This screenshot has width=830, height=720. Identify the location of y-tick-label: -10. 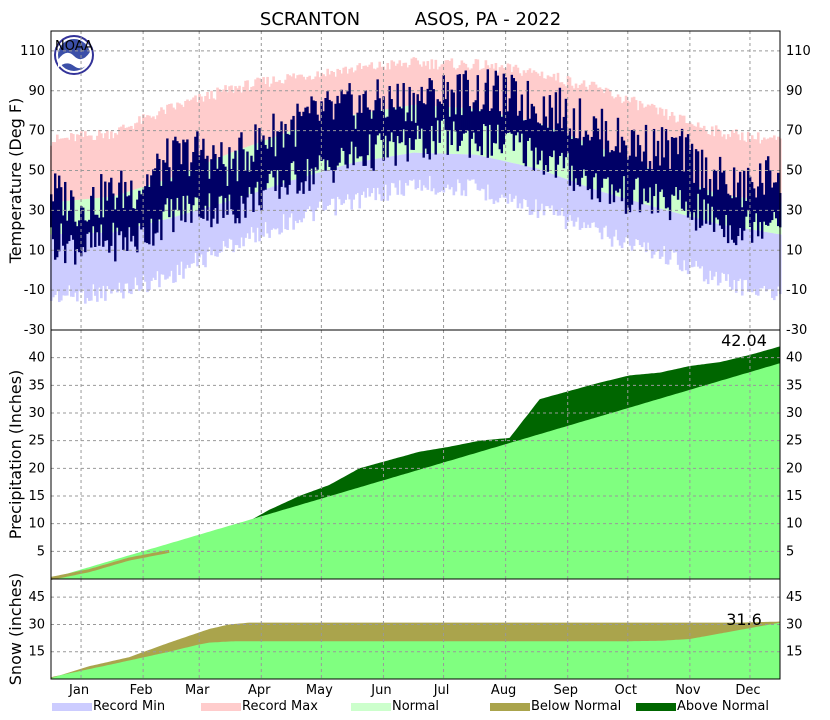
(34, 290).